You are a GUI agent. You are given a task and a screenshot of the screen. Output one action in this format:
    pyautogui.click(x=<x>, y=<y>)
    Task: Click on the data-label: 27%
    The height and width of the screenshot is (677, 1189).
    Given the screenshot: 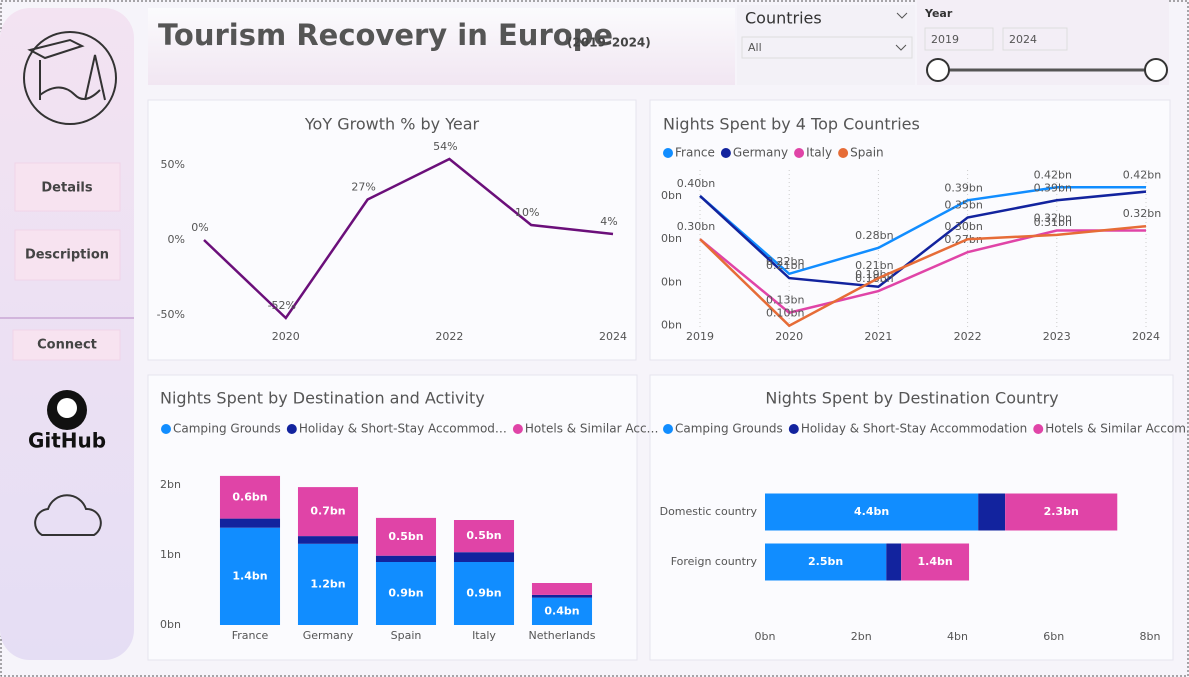 What is the action you would take?
    pyautogui.click(x=363, y=187)
    